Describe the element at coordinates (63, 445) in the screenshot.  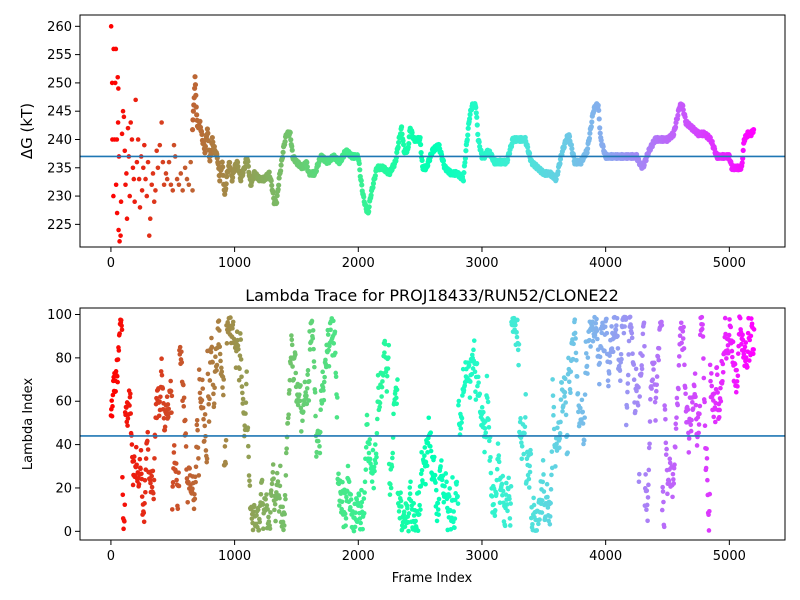
I see `y-tick-label: 40` at that location.